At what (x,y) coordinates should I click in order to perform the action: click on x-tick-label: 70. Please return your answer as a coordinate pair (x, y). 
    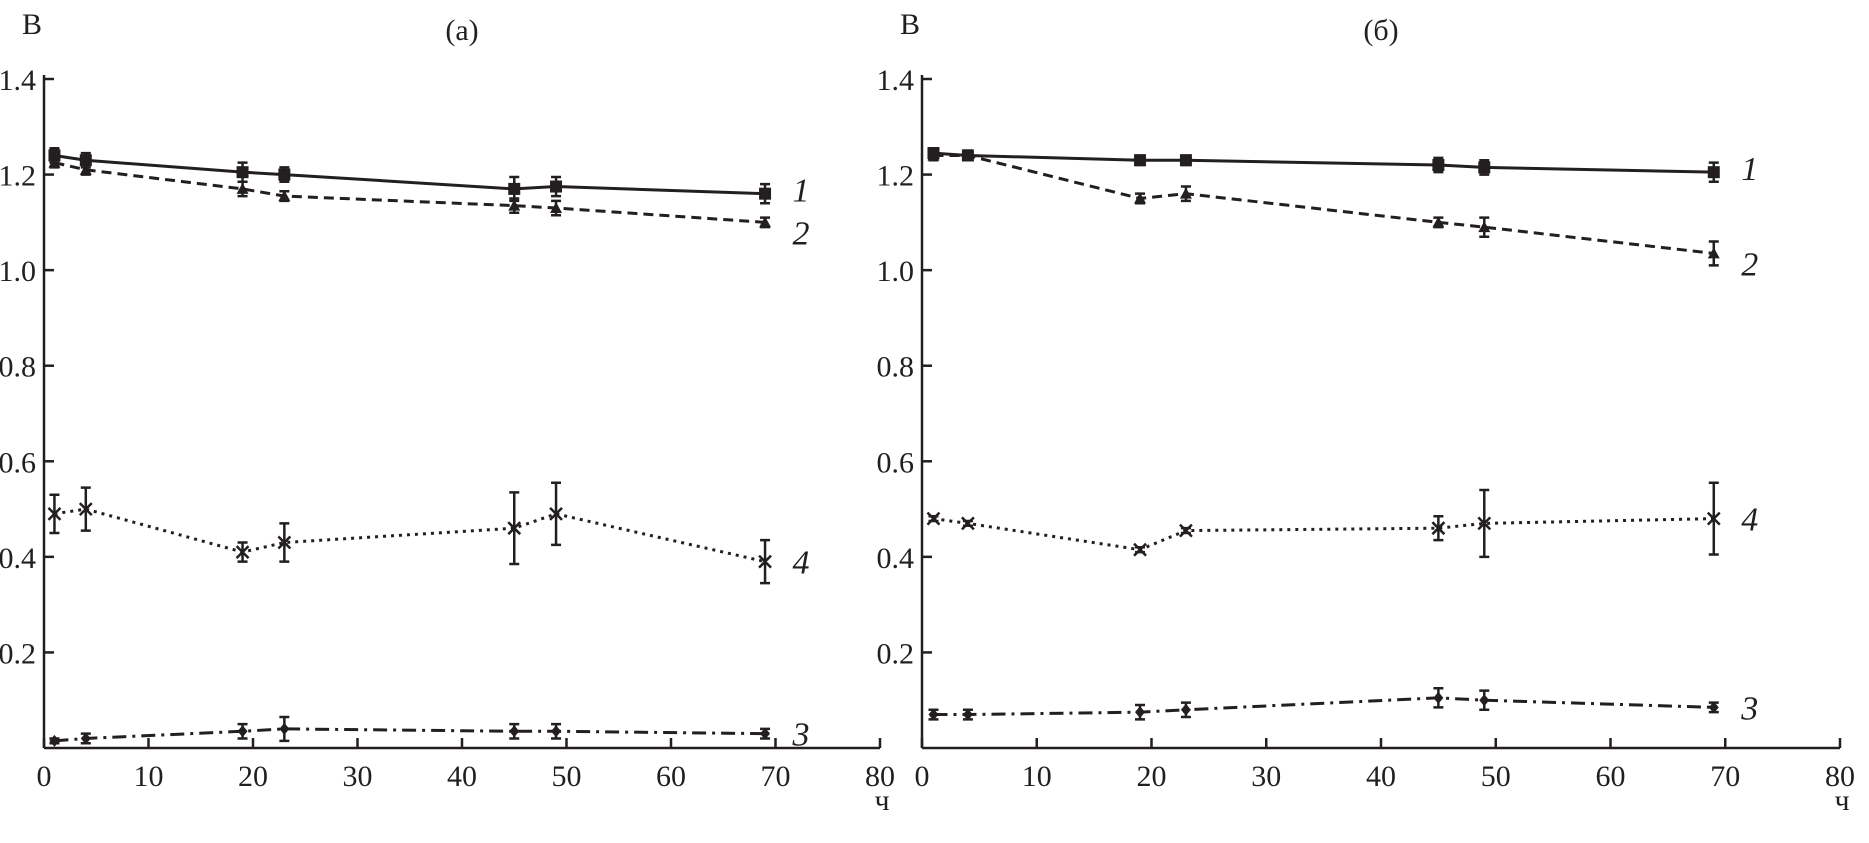
    Looking at the image, I should click on (776, 776).